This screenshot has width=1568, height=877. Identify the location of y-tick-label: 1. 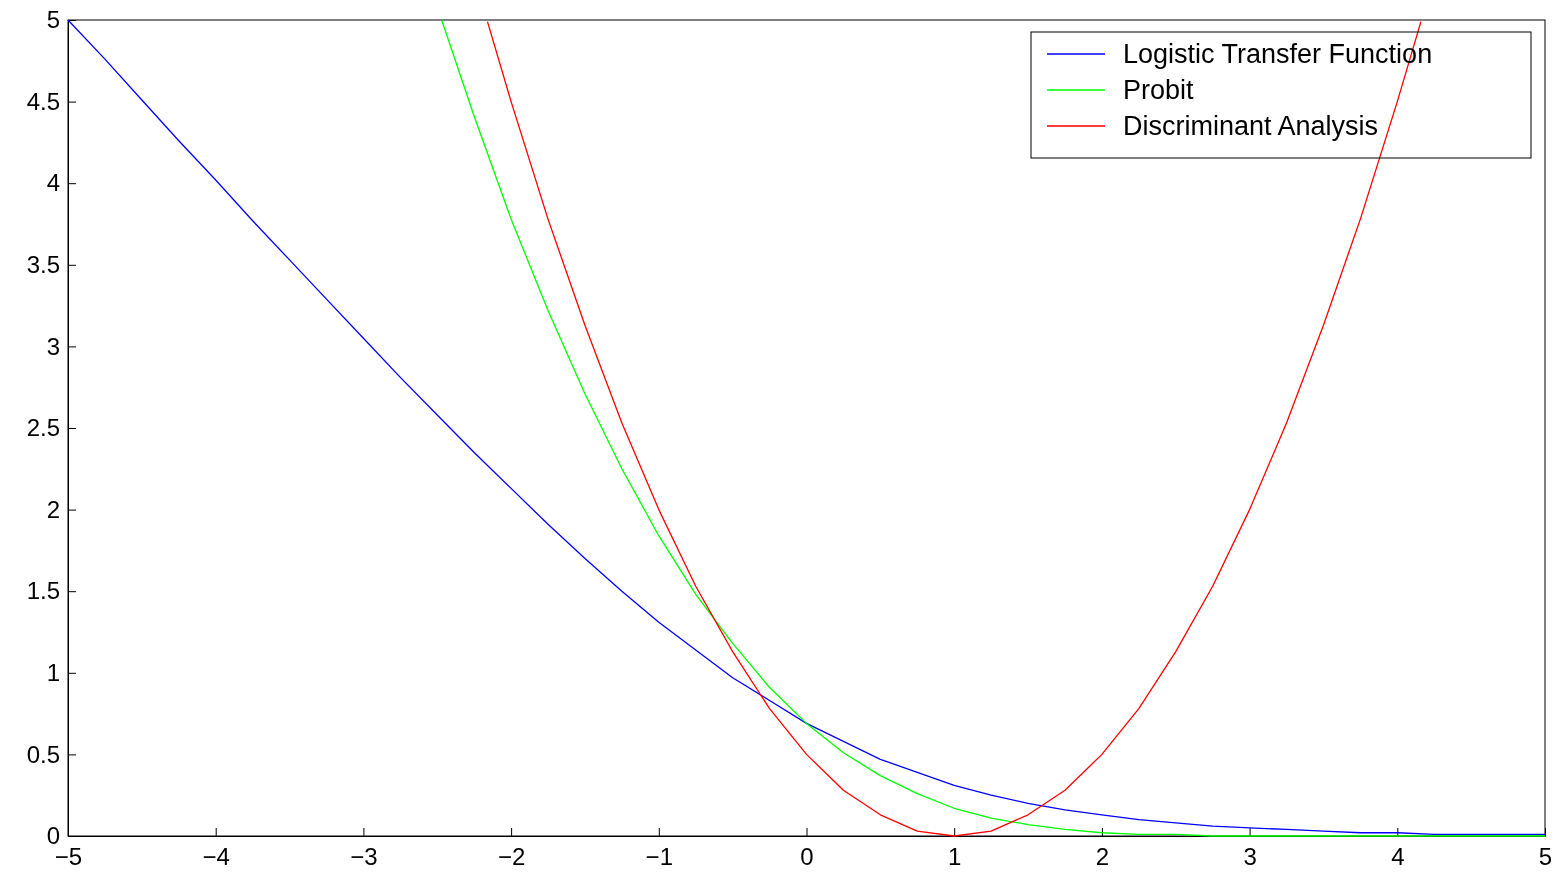
(53, 672).